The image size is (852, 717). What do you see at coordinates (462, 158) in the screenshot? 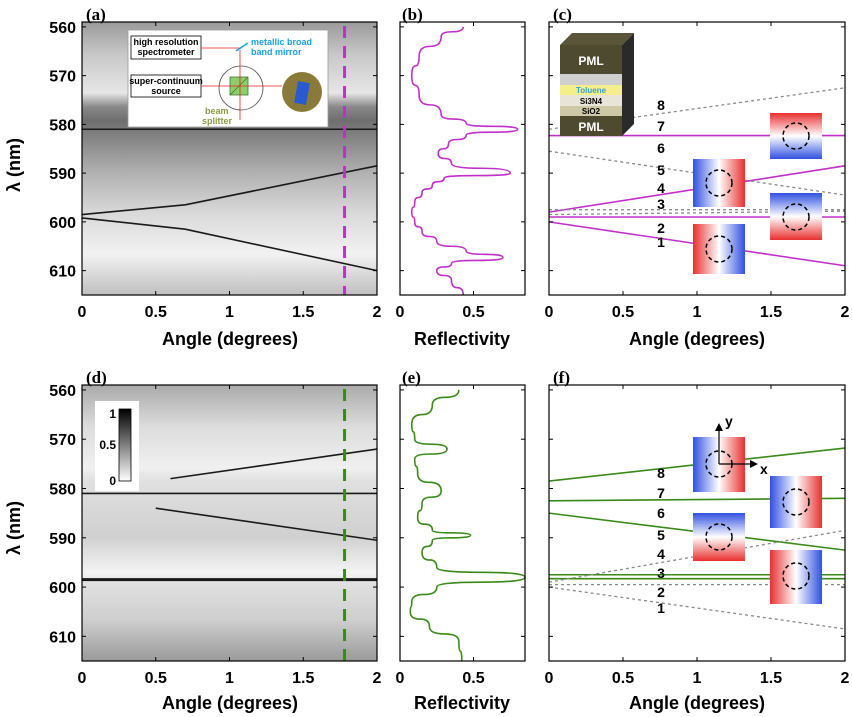
I see `frame-b` at bounding box center [462, 158].